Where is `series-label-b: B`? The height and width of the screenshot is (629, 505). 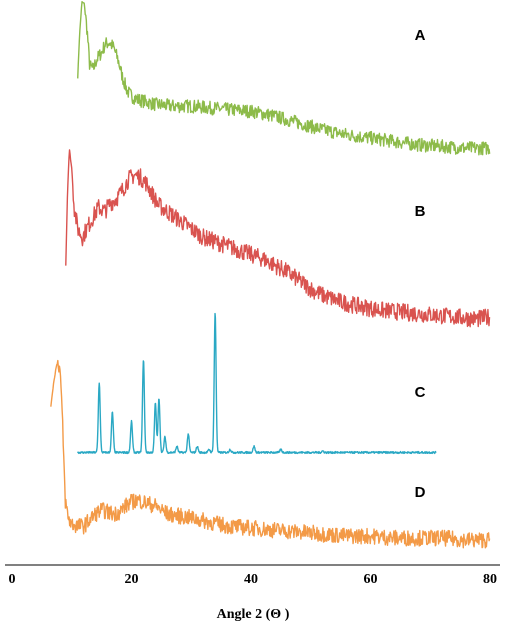 series-label-b: B is located at coordinates (420, 211).